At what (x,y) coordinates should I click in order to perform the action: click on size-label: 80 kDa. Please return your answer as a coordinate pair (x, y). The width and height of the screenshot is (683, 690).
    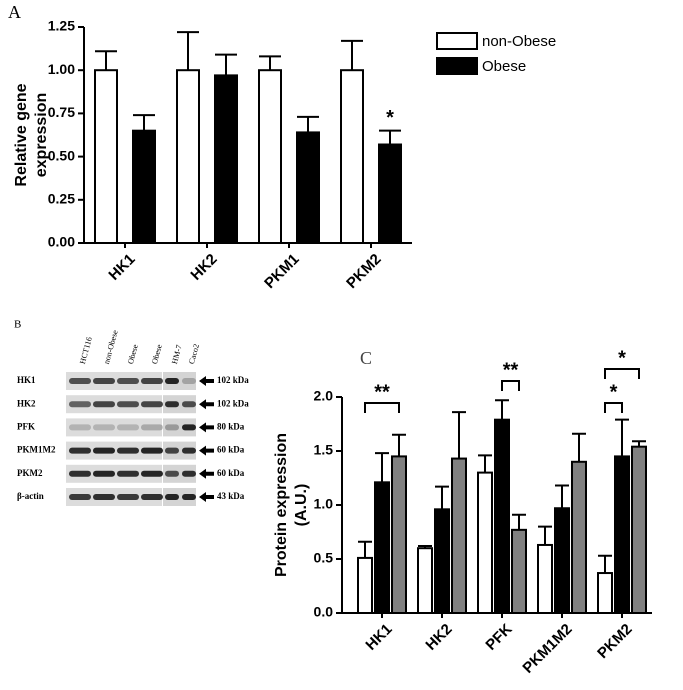
    Looking at the image, I should click on (231, 426).